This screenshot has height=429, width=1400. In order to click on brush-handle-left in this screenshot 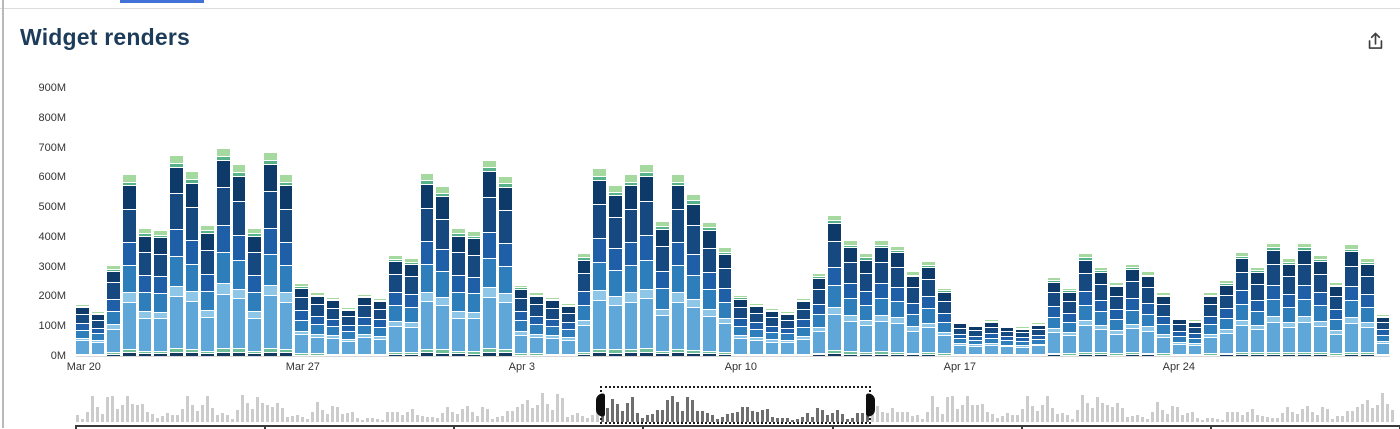, I will do `click(601, 405)`.